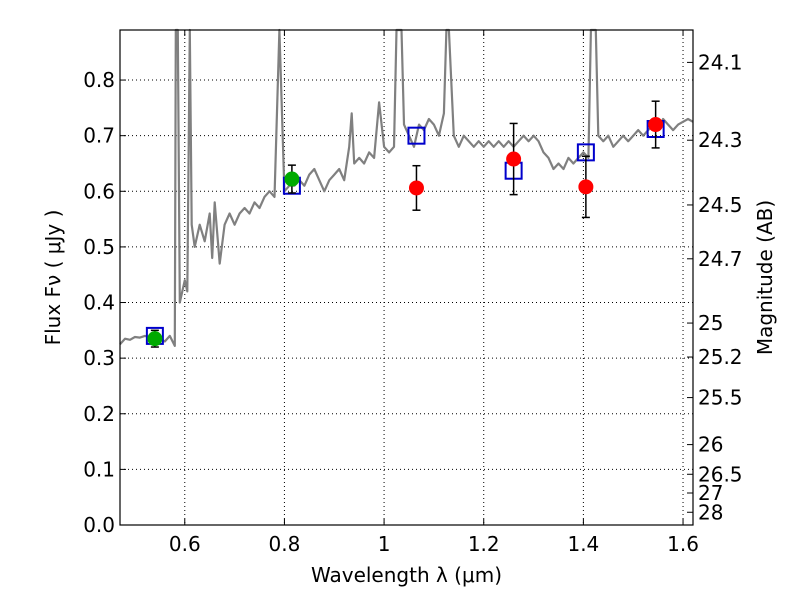  Describe the element at coordinates (416, 135) in the screenshot. I see `model-photometry-square` at that location.